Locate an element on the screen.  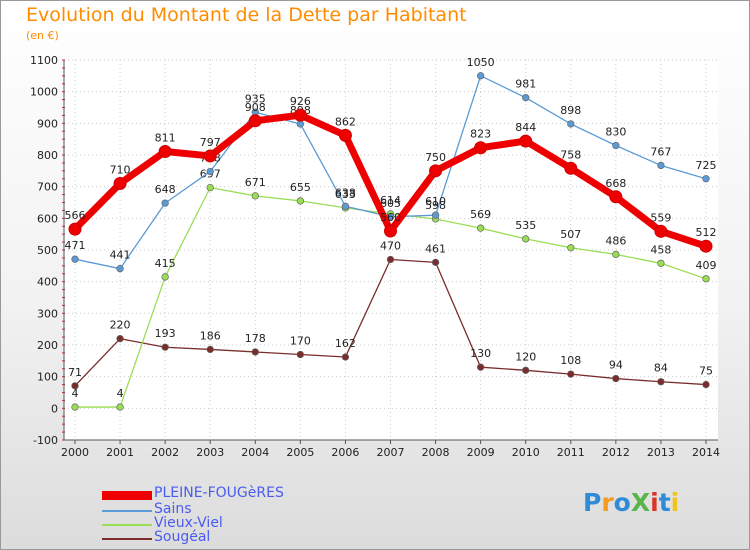
y-tick-label: 800 is located at coordinates (47, 155).